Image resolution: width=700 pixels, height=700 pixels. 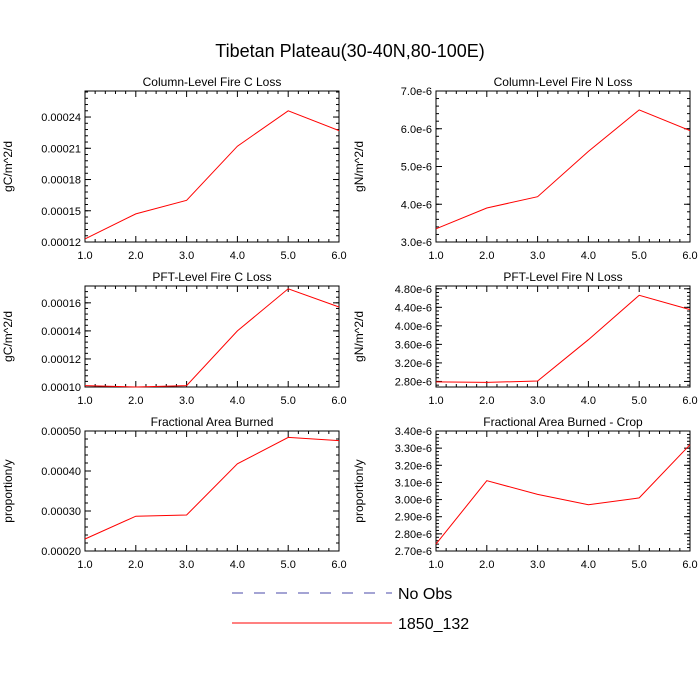 I want to click on y-tick-label: 2.70e-6, so click(x=413, y=552).